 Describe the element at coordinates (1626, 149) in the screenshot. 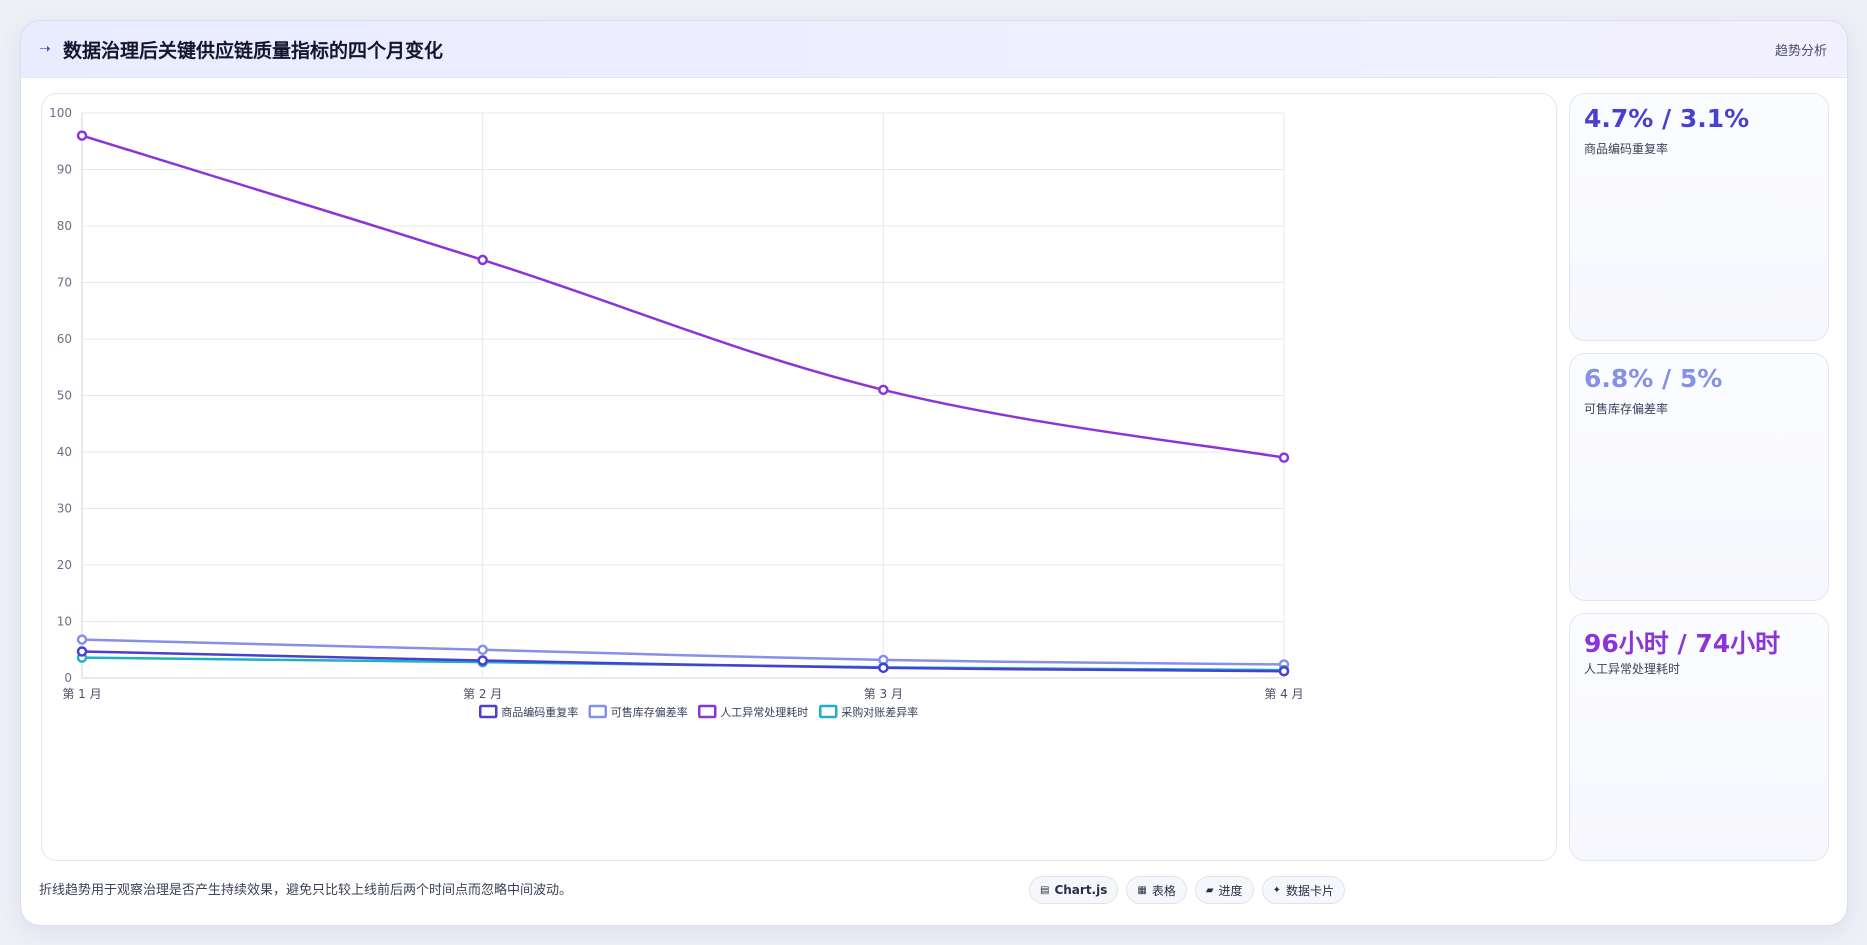

I see `metric-label: 商品编码重复率` at that location.